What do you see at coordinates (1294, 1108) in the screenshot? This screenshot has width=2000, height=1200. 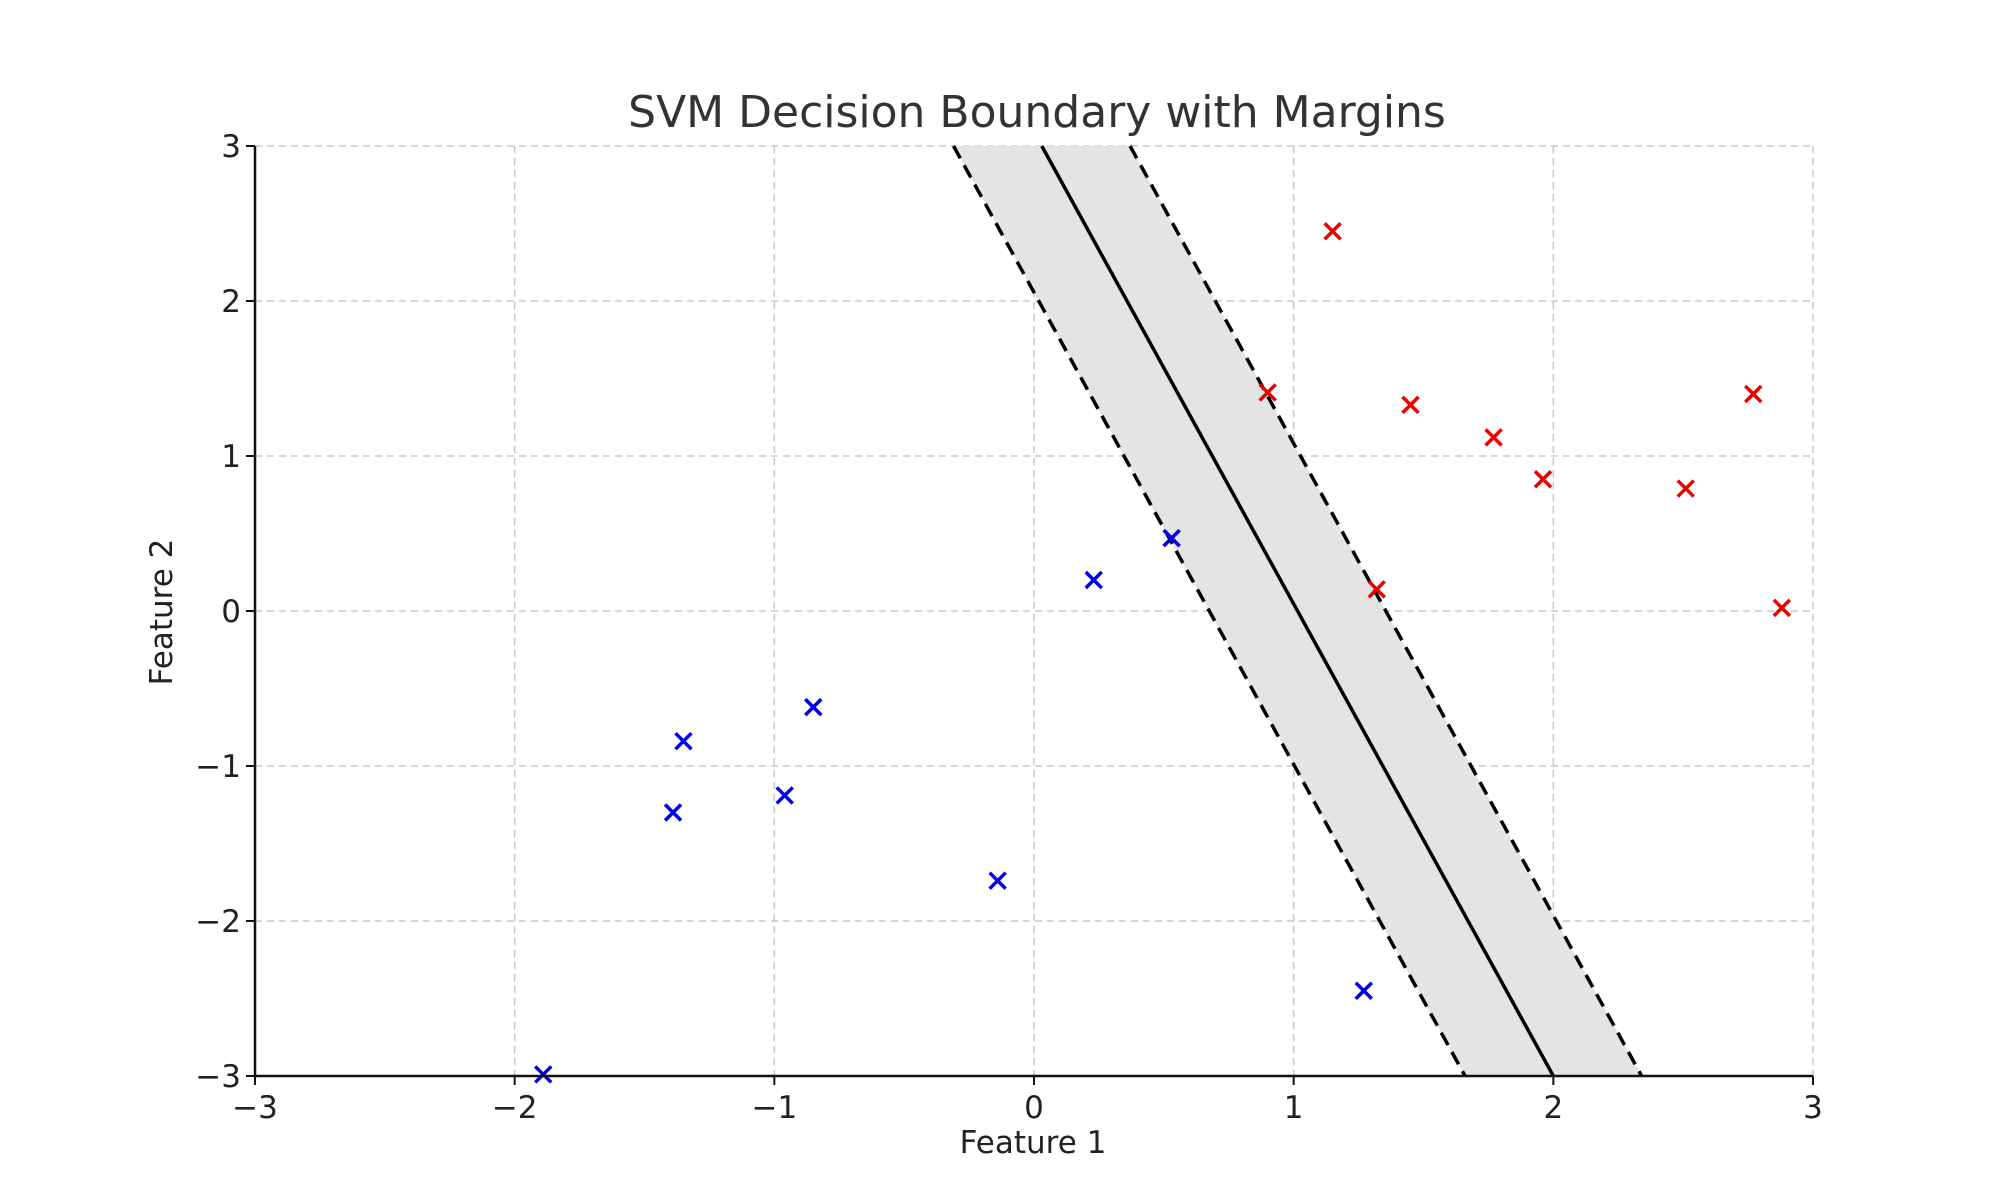 I see `x-tick-label: 1` at bounding box center [1294, 1108].